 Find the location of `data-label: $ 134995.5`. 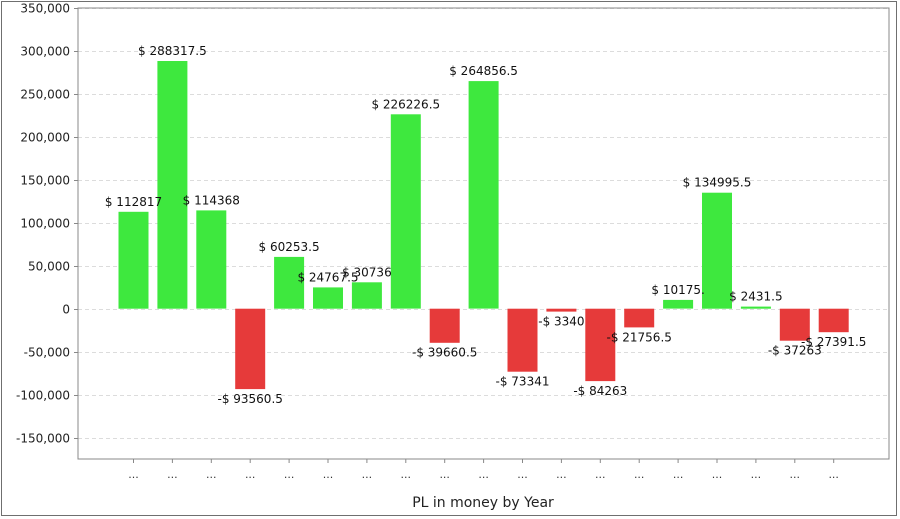

data-label: $ 134995.5 is located at coordinates (717, 183).